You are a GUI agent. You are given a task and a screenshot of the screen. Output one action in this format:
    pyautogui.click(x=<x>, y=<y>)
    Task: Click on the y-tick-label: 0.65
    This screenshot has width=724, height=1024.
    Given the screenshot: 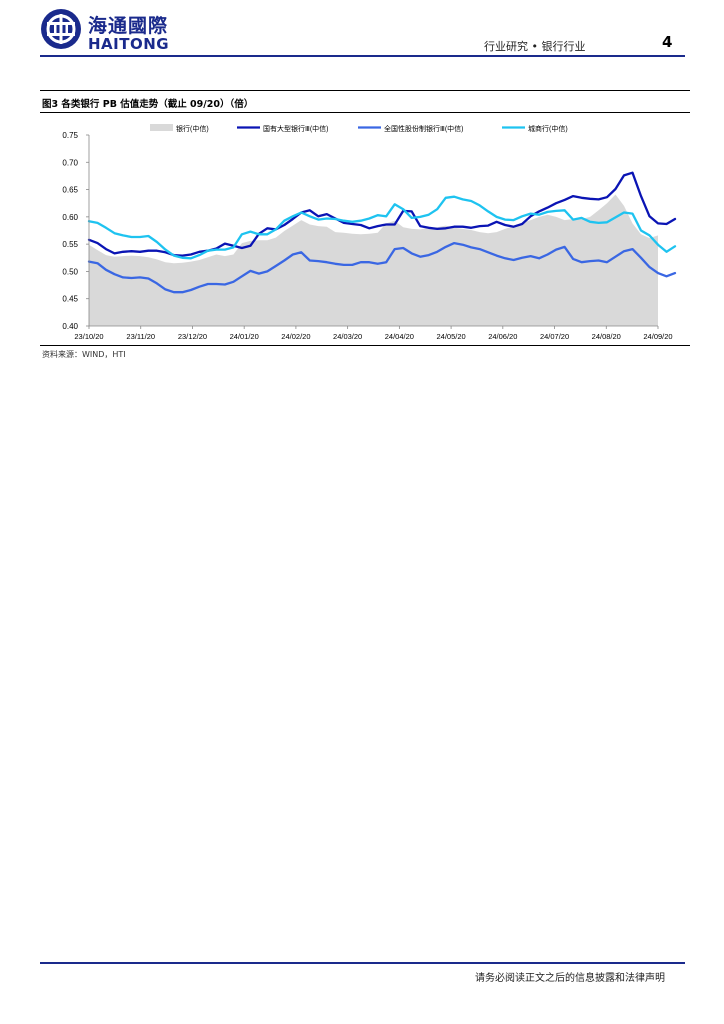 What is the action you would take?
    pyautogui.click(x=70, y=190)
    